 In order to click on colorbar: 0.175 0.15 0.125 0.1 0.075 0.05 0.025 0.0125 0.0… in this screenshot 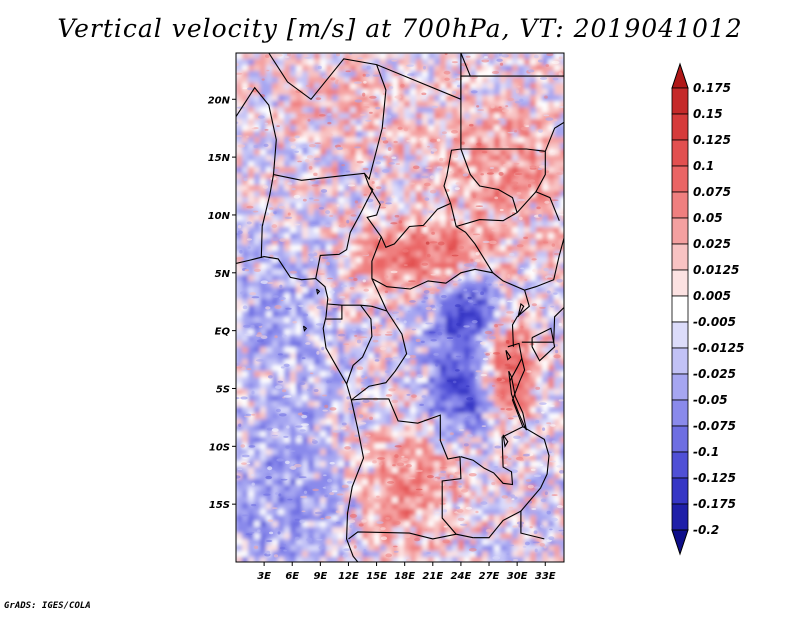, I will do `click(707, 309)`.